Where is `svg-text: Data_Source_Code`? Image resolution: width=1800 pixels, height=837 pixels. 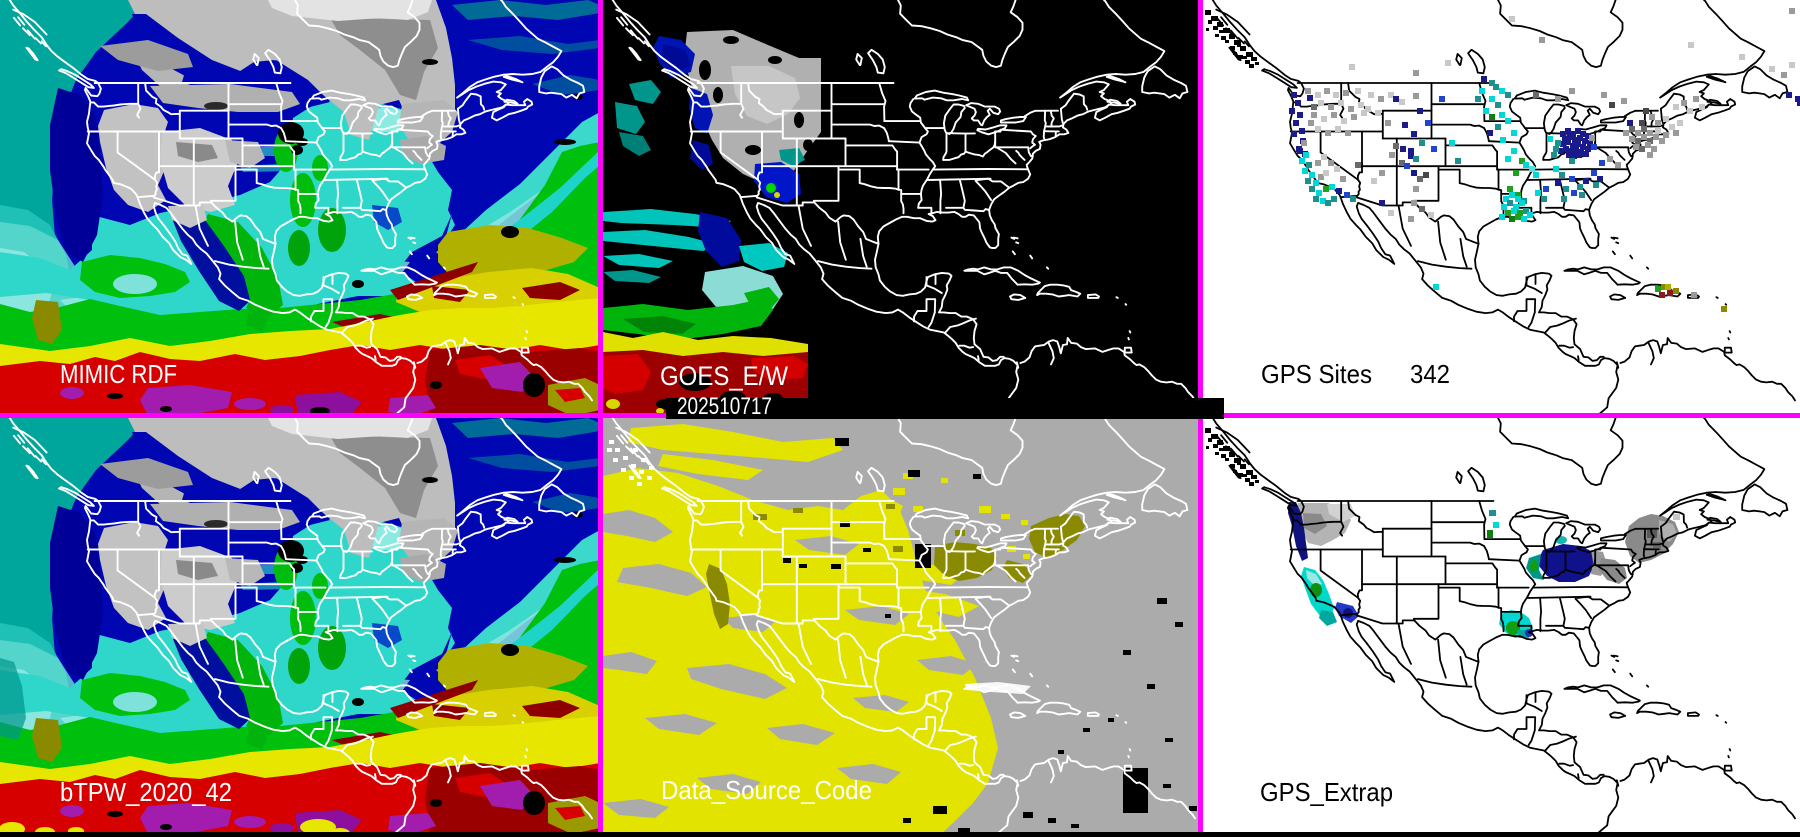
svg-text: Data_Source_Code is located at coordinates (766, 790).